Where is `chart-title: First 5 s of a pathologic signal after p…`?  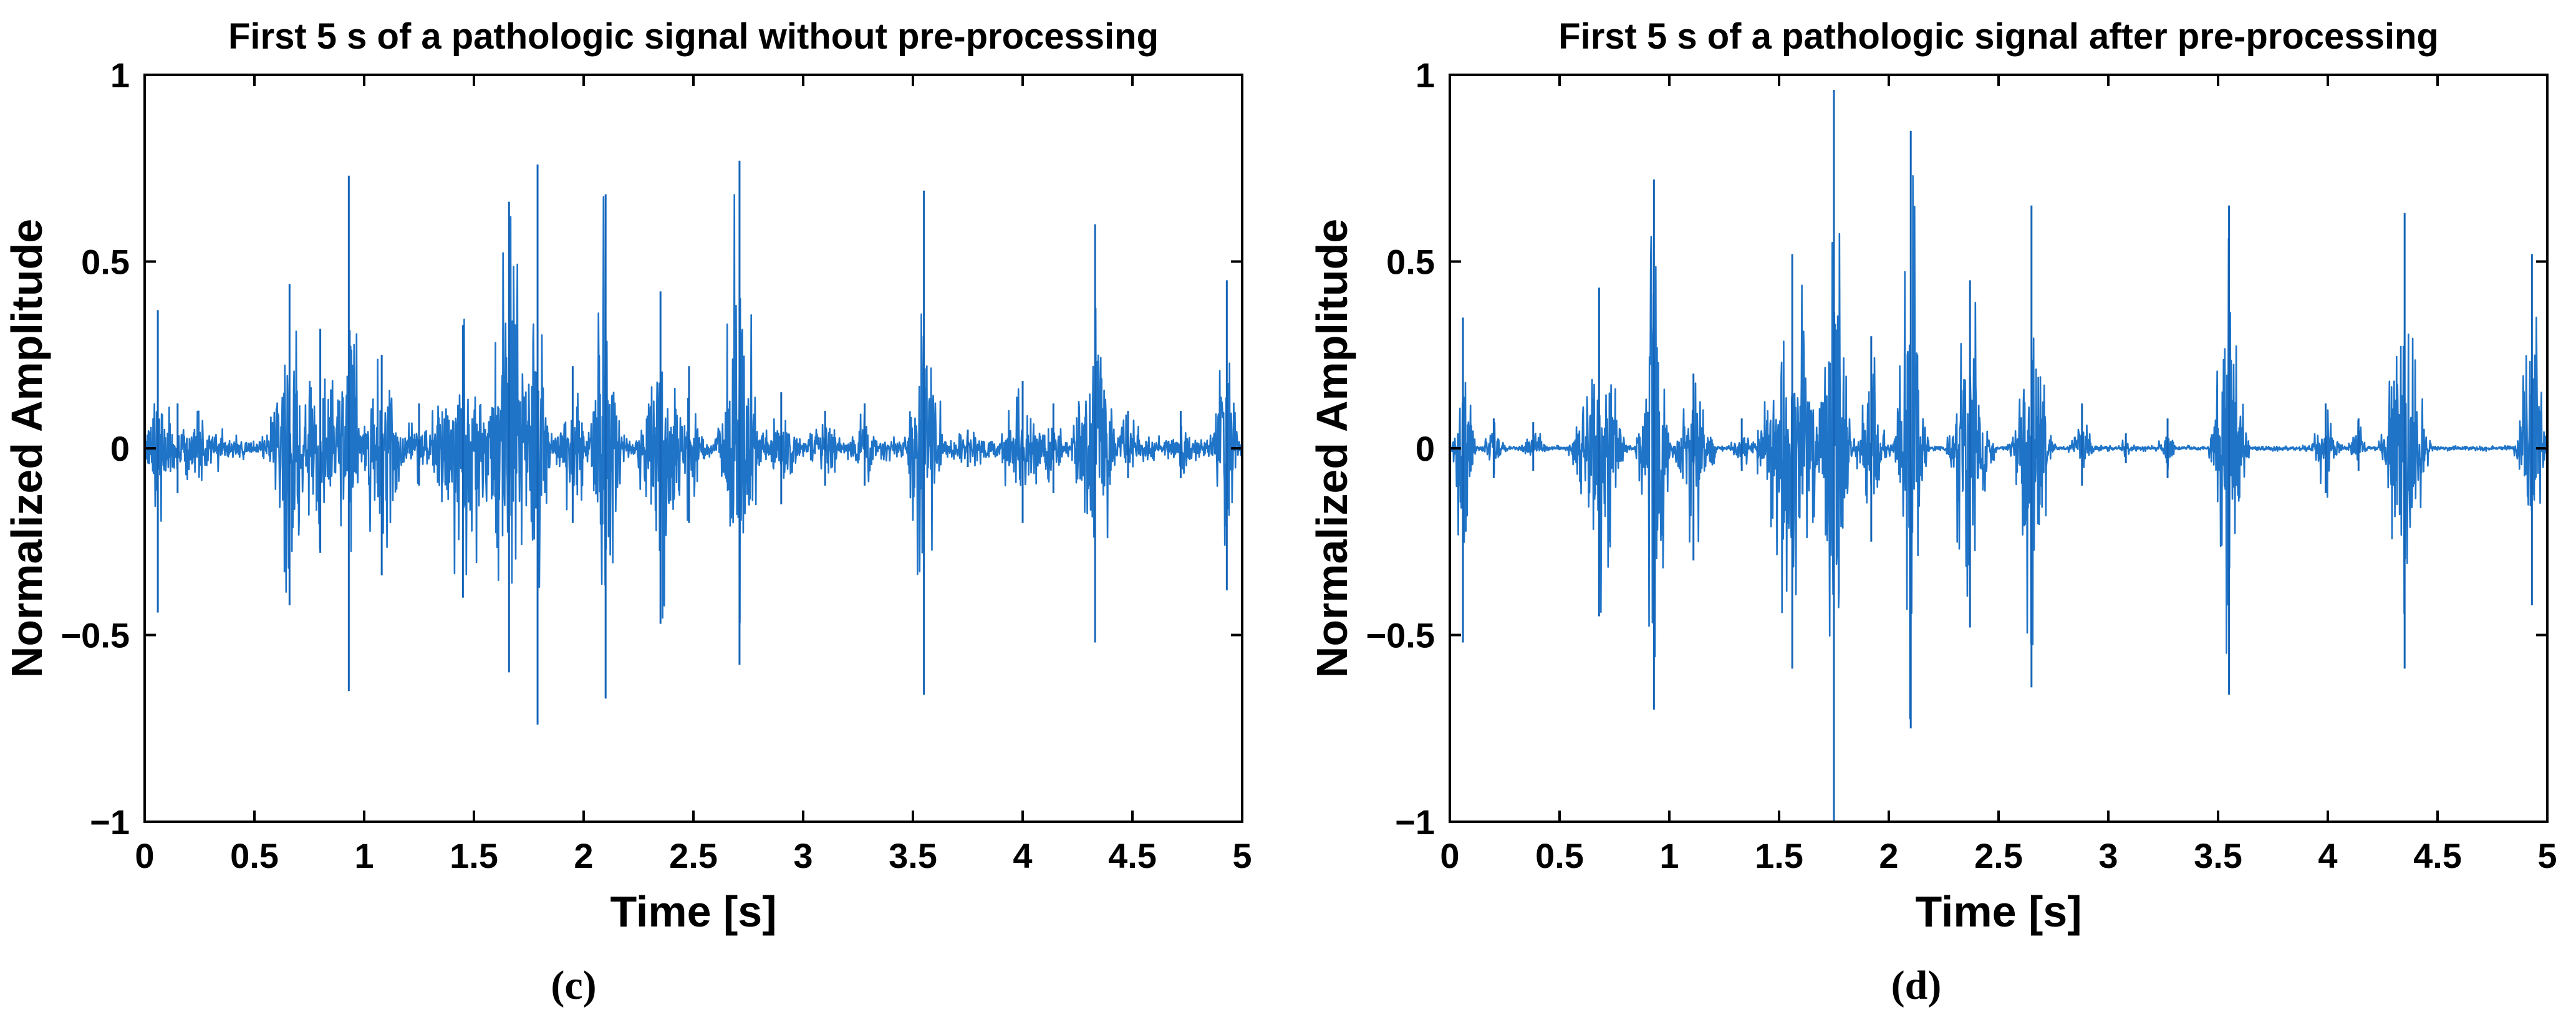
chart-title: First 5 s of a pathologic signal after p… is located at coordinates (1998, 36).